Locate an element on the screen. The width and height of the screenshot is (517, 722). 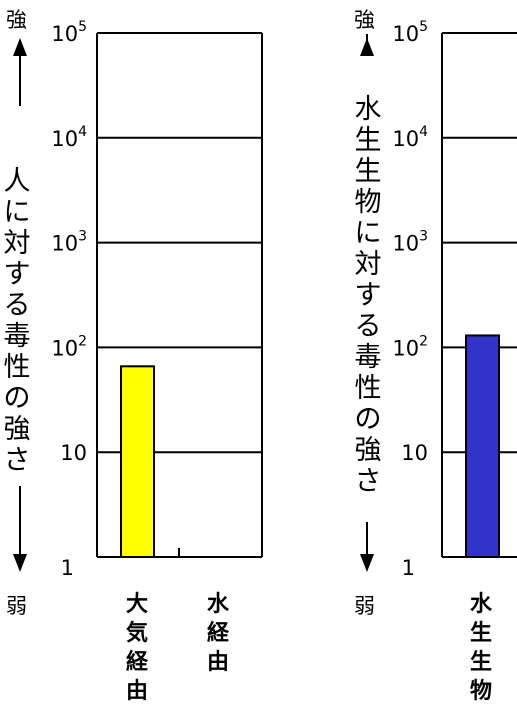
chart2-ytick-label: 1 is located at coordinates (408, 568).